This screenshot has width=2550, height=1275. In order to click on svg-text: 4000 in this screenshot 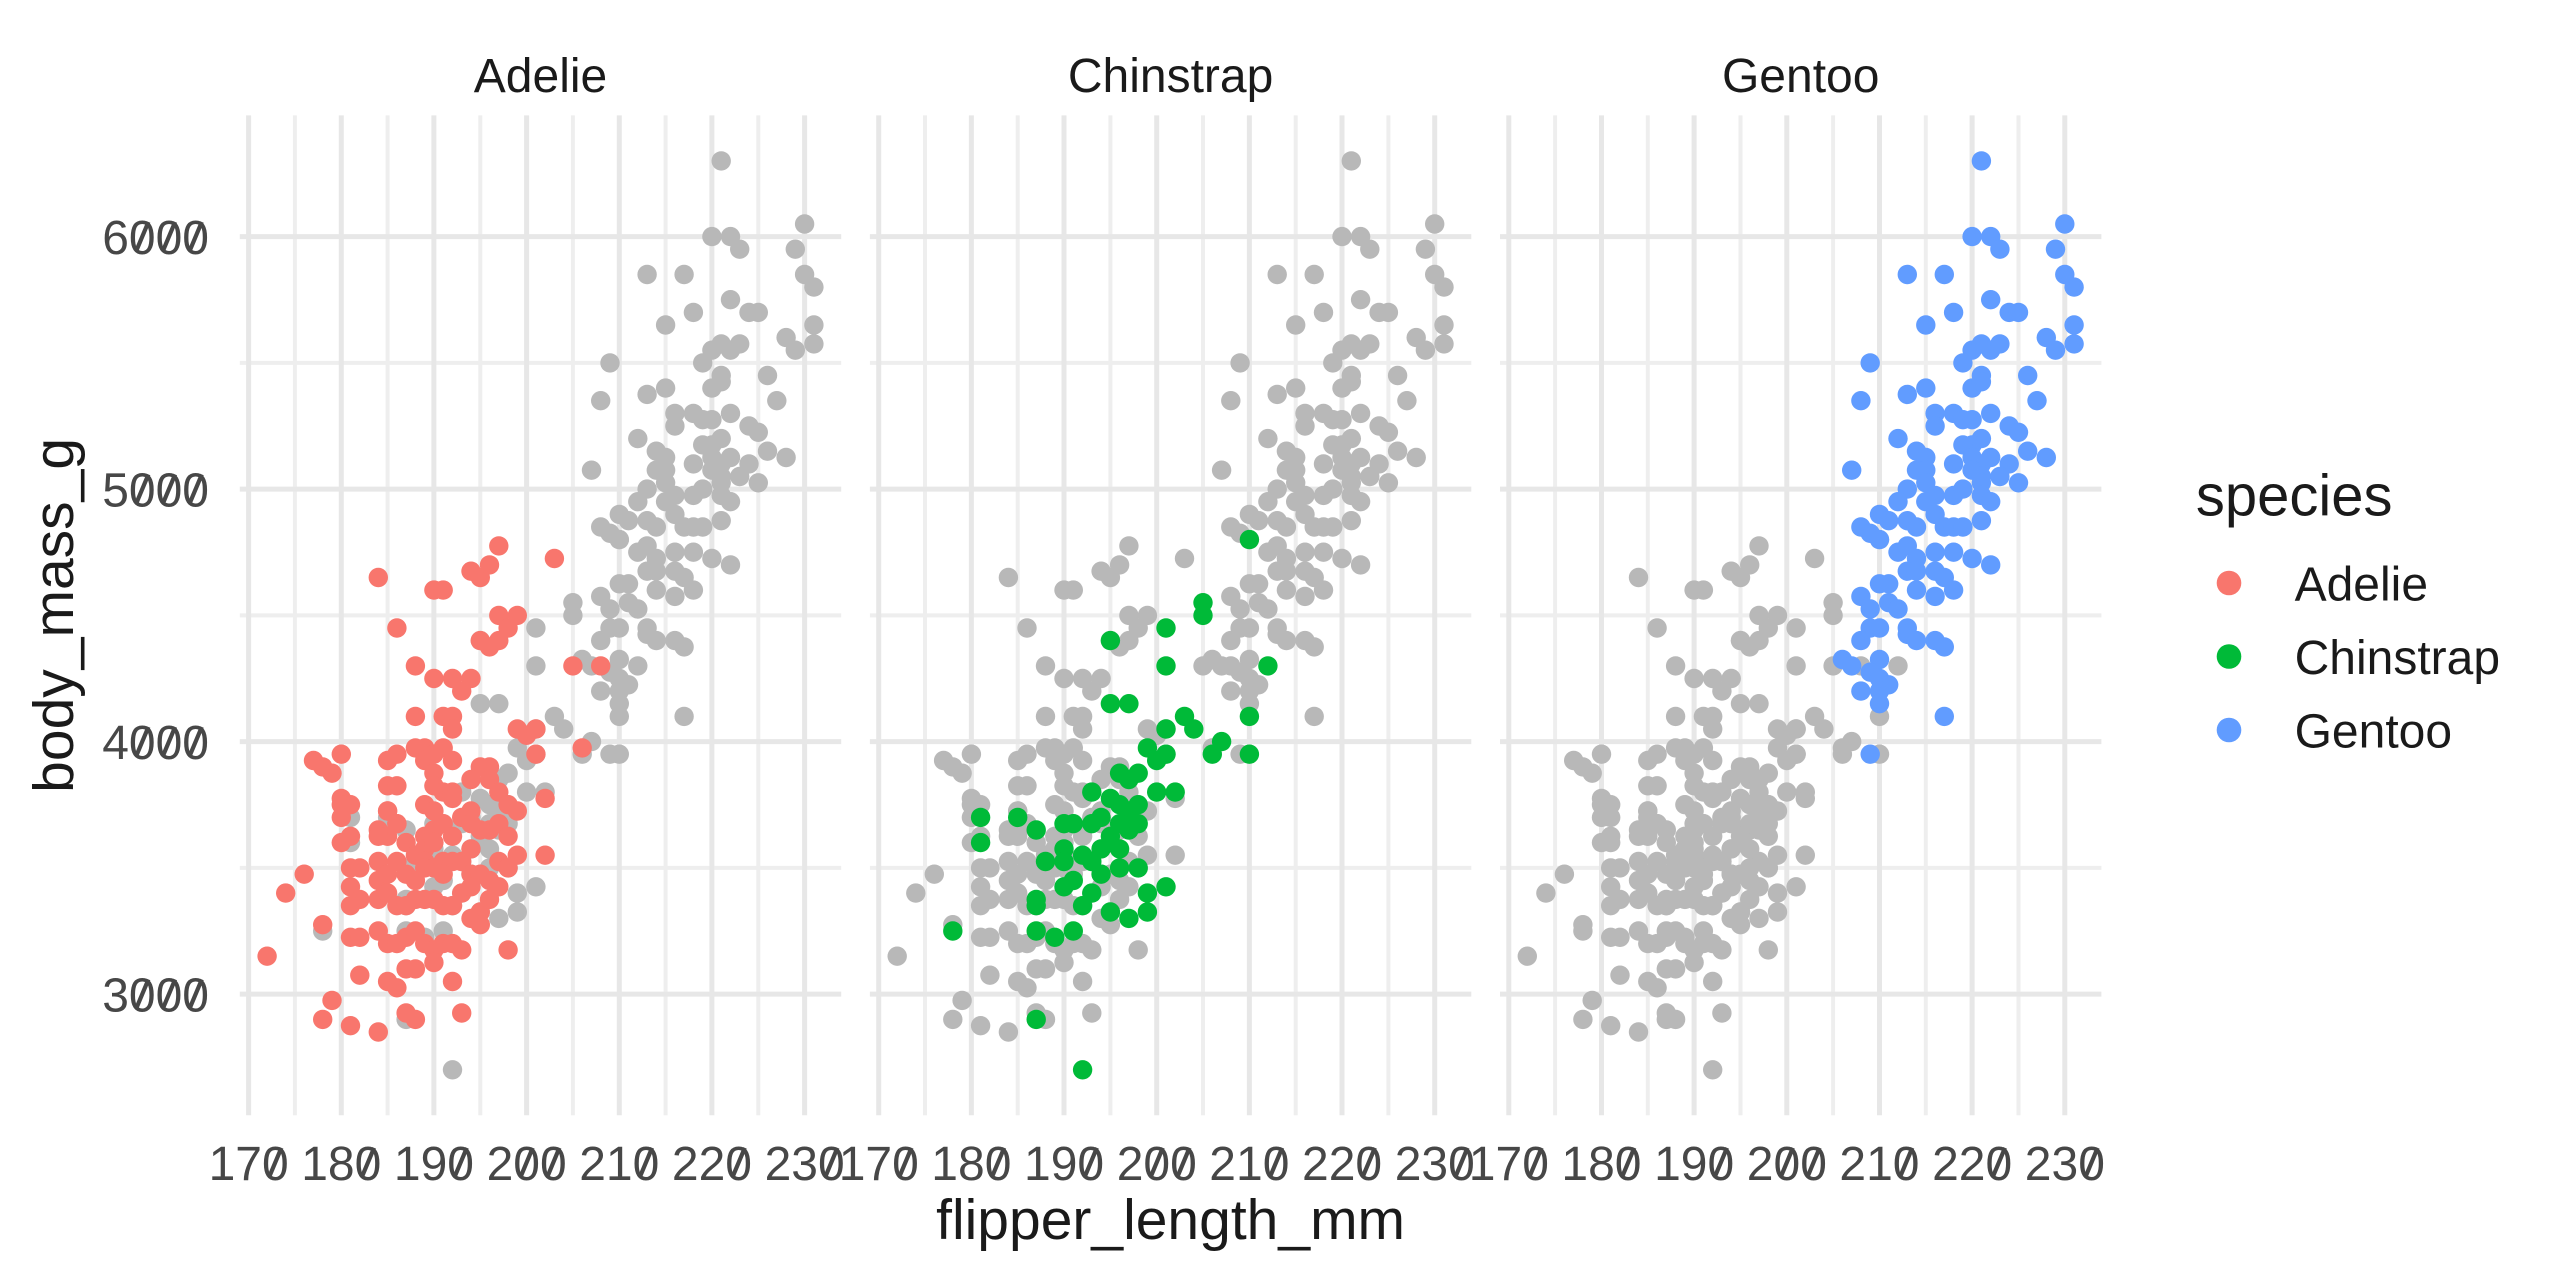, I will do `click(155, 743)`.